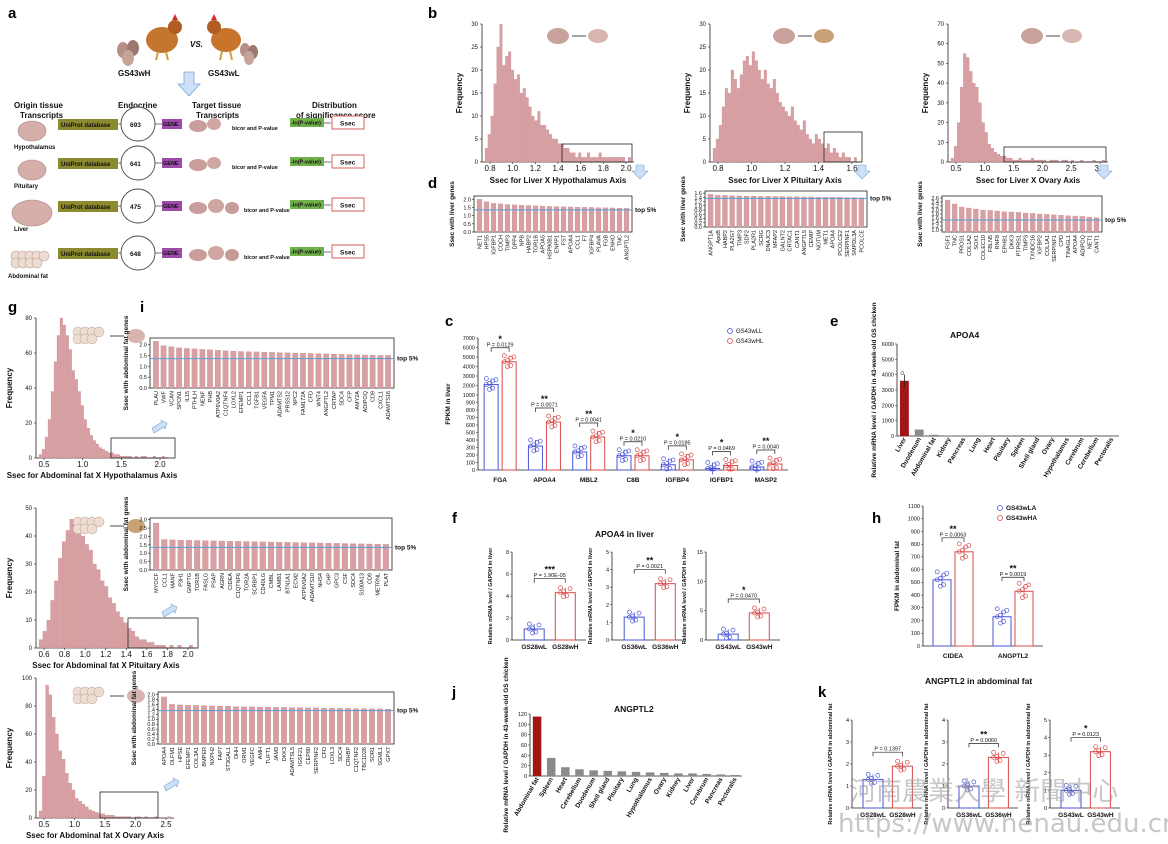  I want to click on gene-label: PTPRS1, so click(1019, 245).